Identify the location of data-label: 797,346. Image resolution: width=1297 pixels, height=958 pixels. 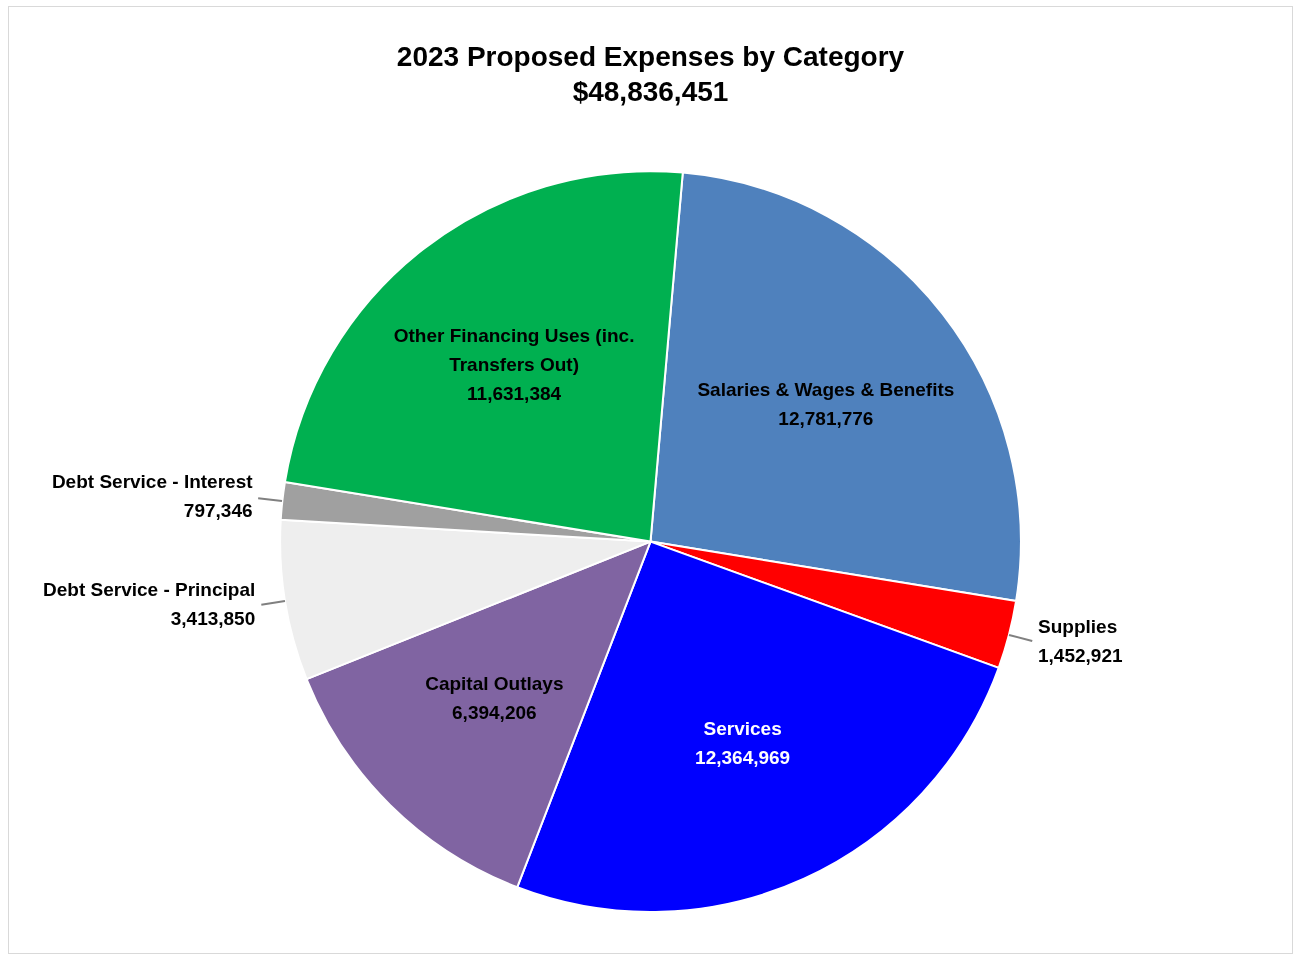
(218, 511).